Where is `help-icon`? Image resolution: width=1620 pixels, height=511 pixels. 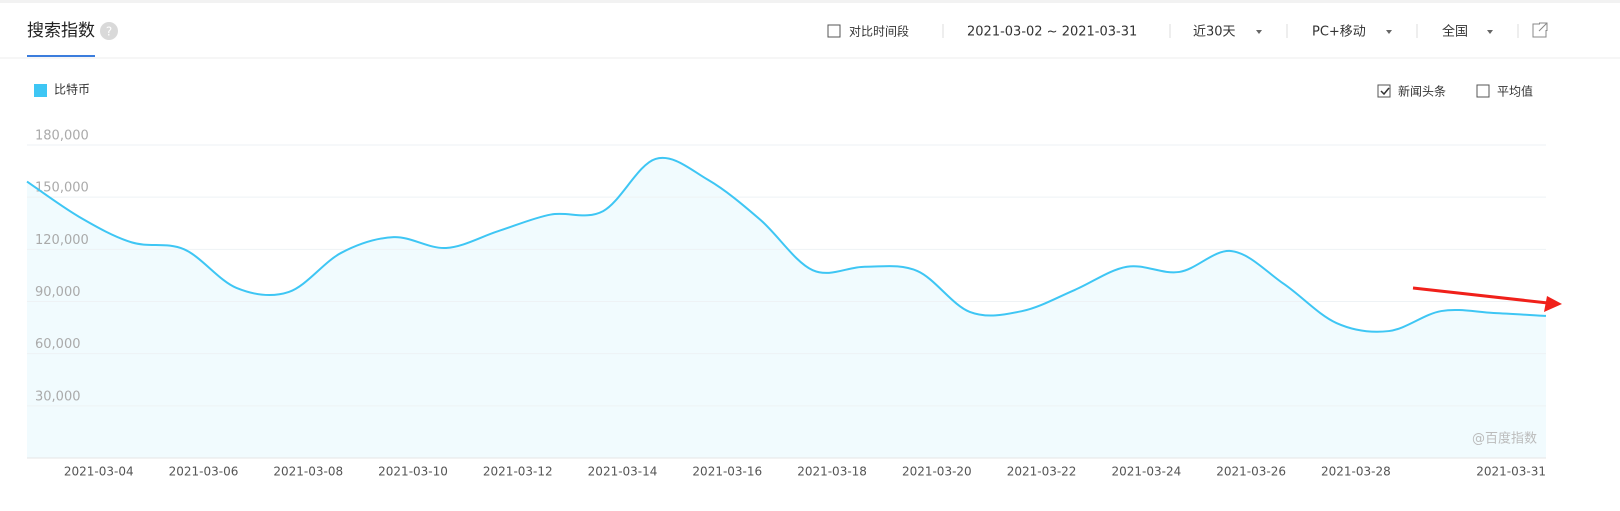
help-icon is located at coordinates (109, 31).